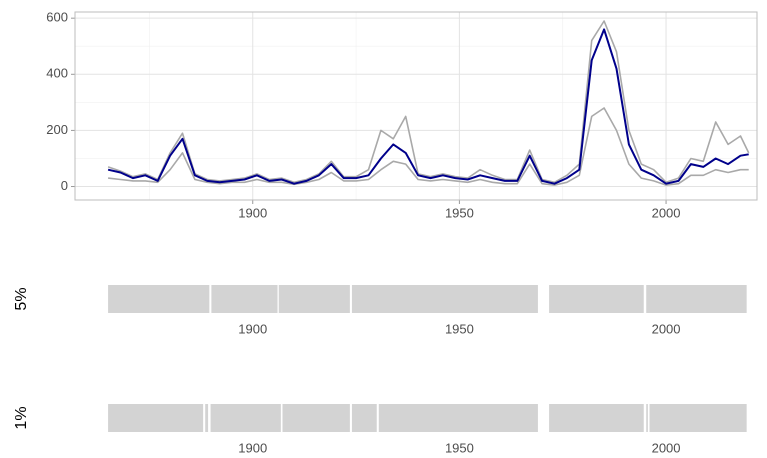 The height and width of the screenshot is (458, 767). I want to click on y-axis-label: 1%, so click(21, 417).